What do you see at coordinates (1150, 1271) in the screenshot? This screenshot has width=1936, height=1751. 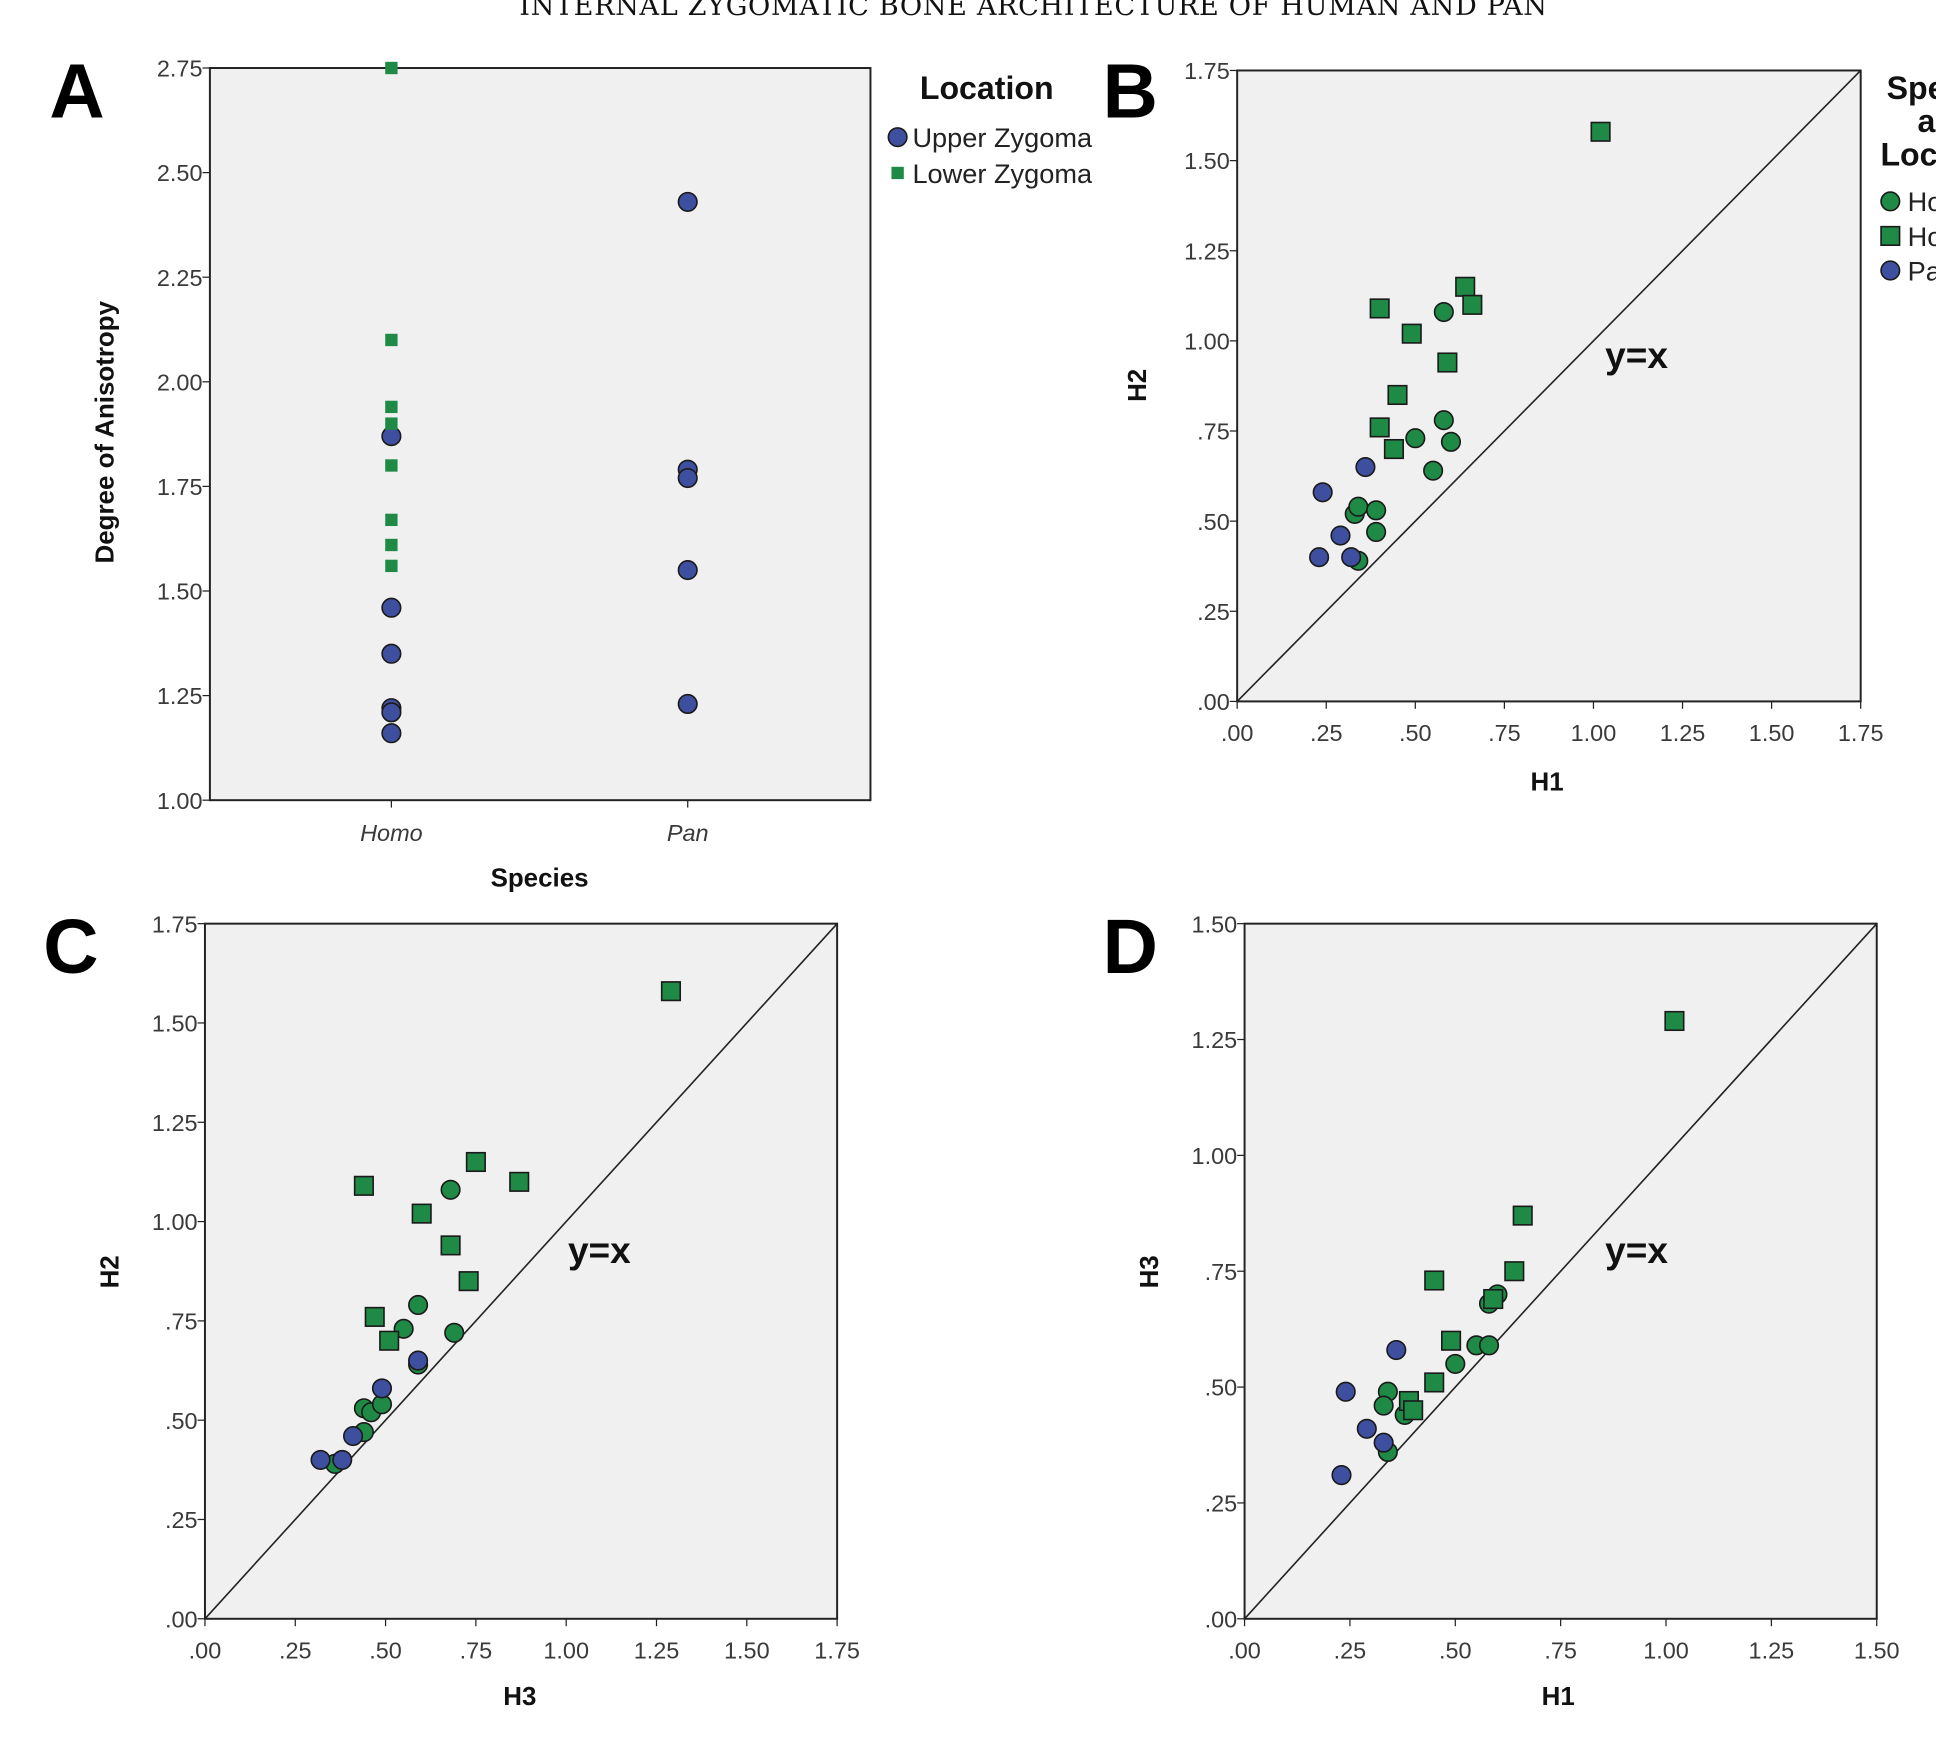 I see `y-axis-label: H3` at bounding box center [1150, 1271].